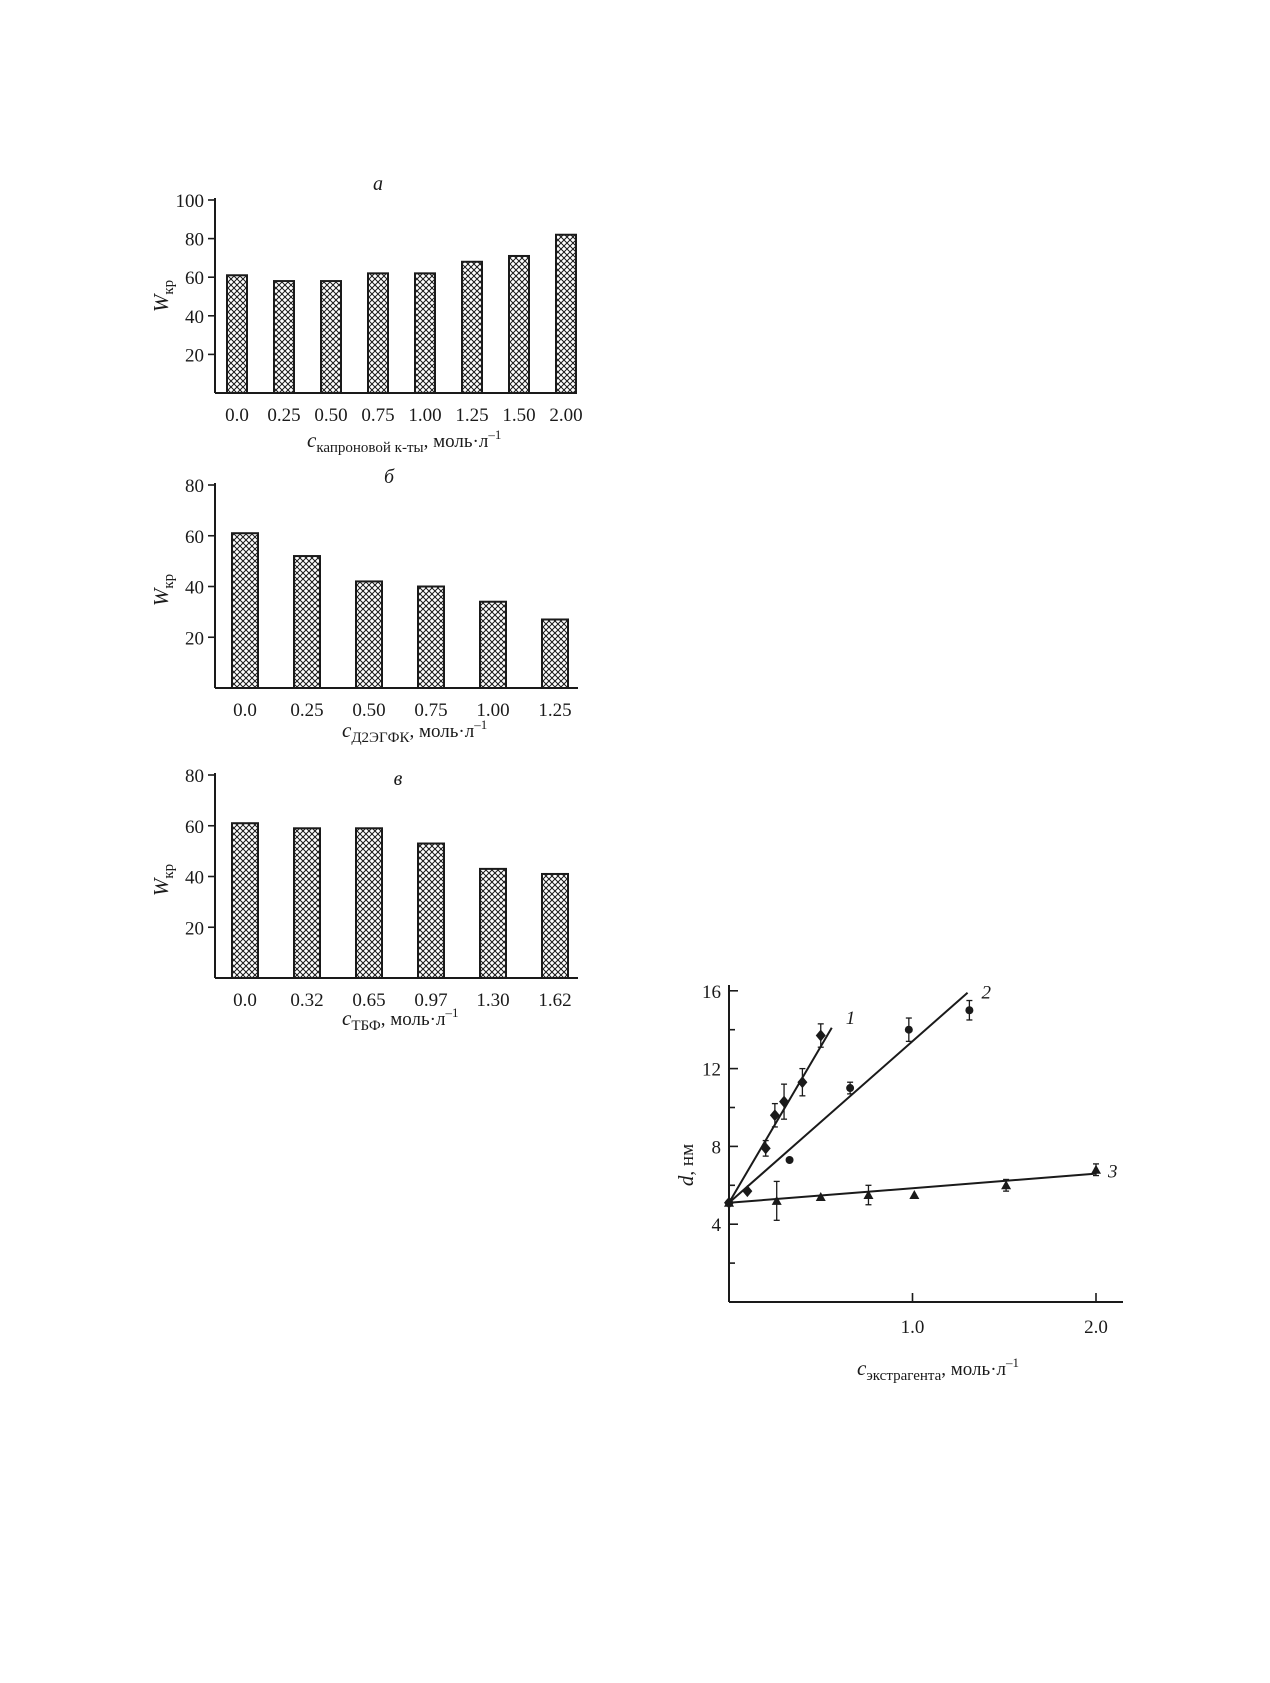 This screenshot has height=1683, width=1270. What do you see at coordinates (430, 1000) in the screenshot?
I see `x-tick-label-0.97: 0.97` at bounding box center [430, 1000].